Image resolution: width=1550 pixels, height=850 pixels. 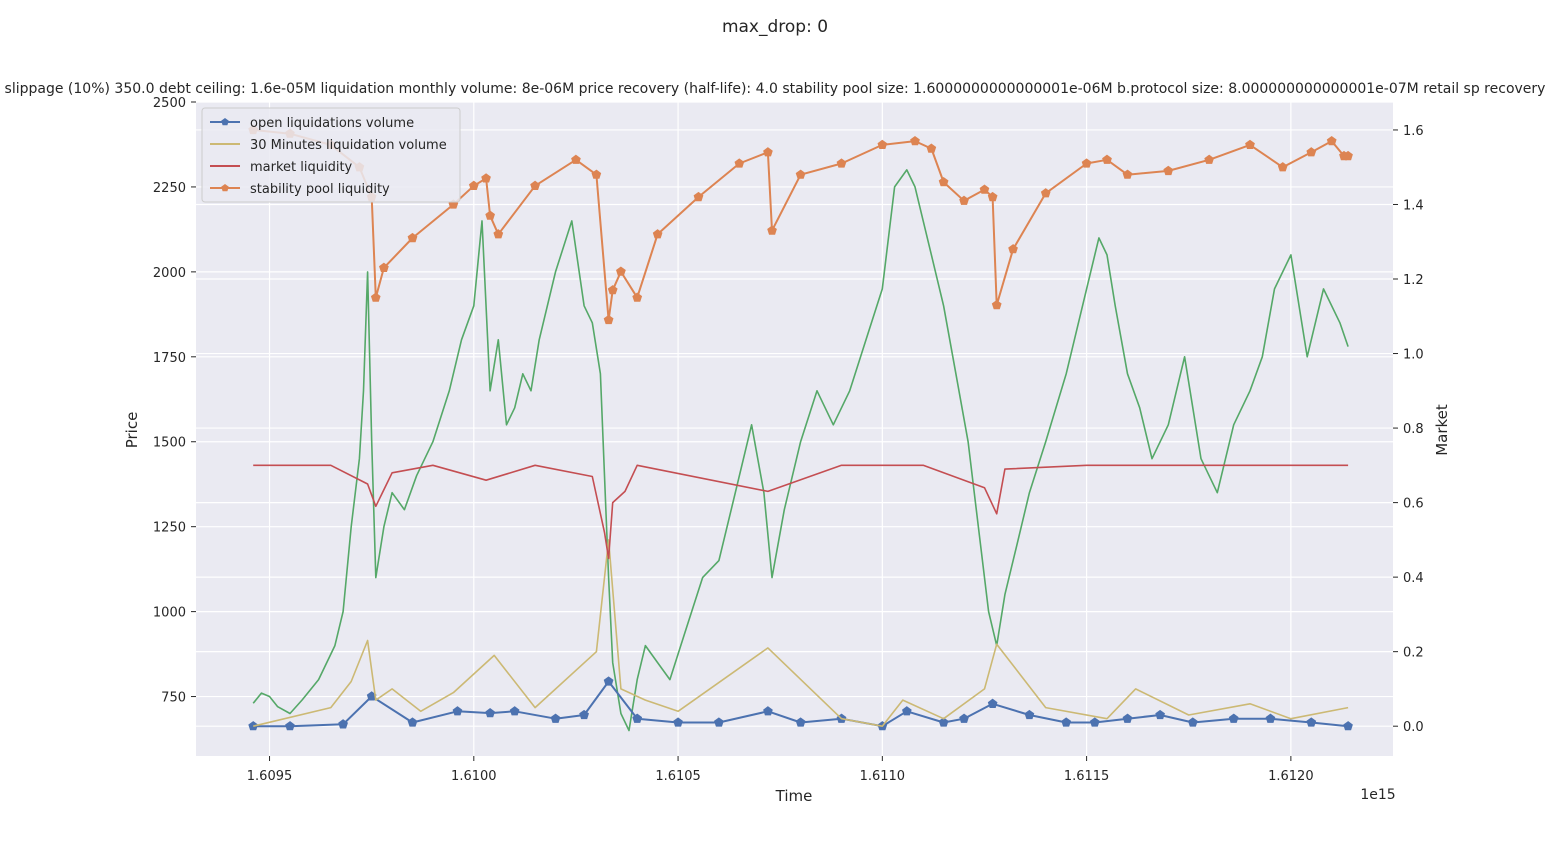 I want to click on legend-label-stability-pool-liquidity: stability pool liquidity, so click(x=320, y=189).